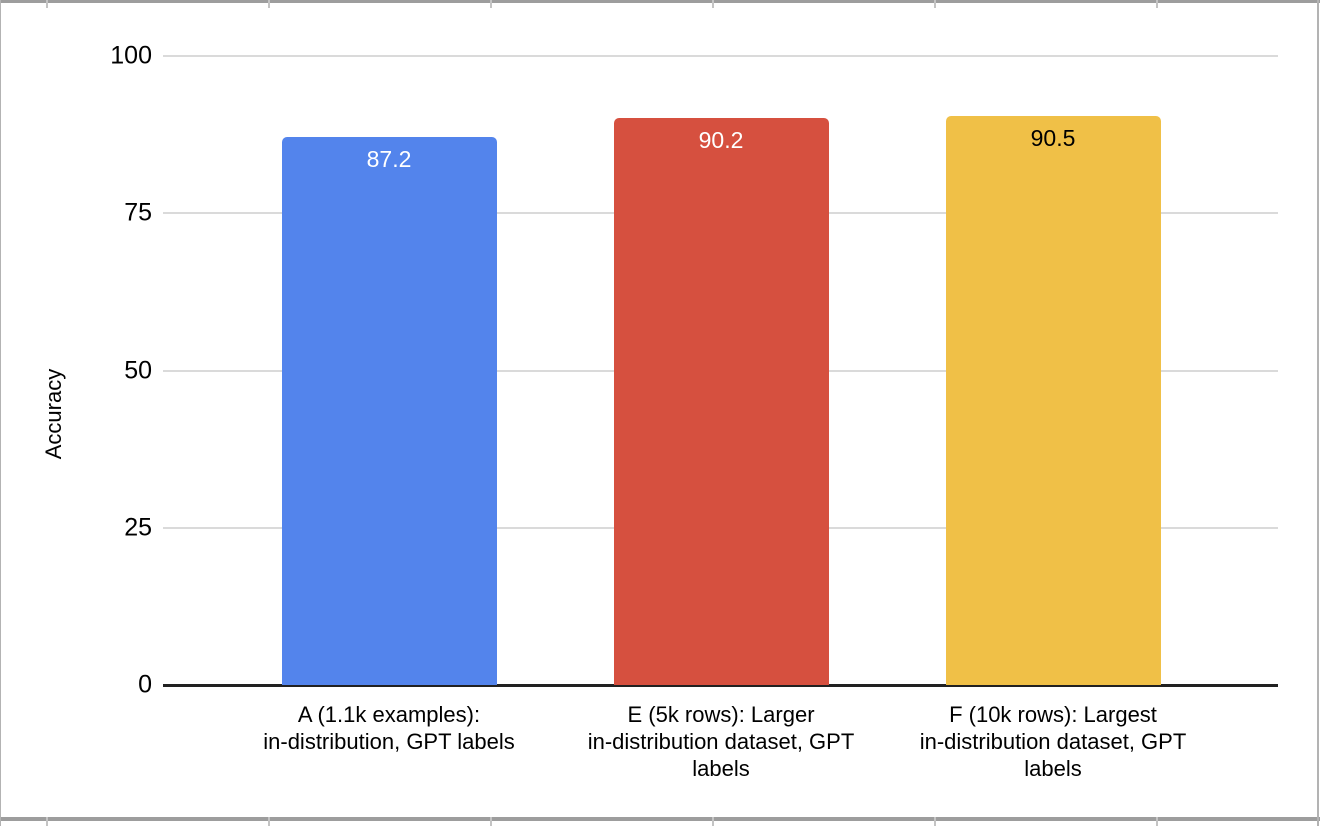 Image resolution: width=1320 pixels, height=826 pixels. Describe the element at coordinates (721, 139) in the screenshot. I see `bar-value-label-2: 90.2` at that location.